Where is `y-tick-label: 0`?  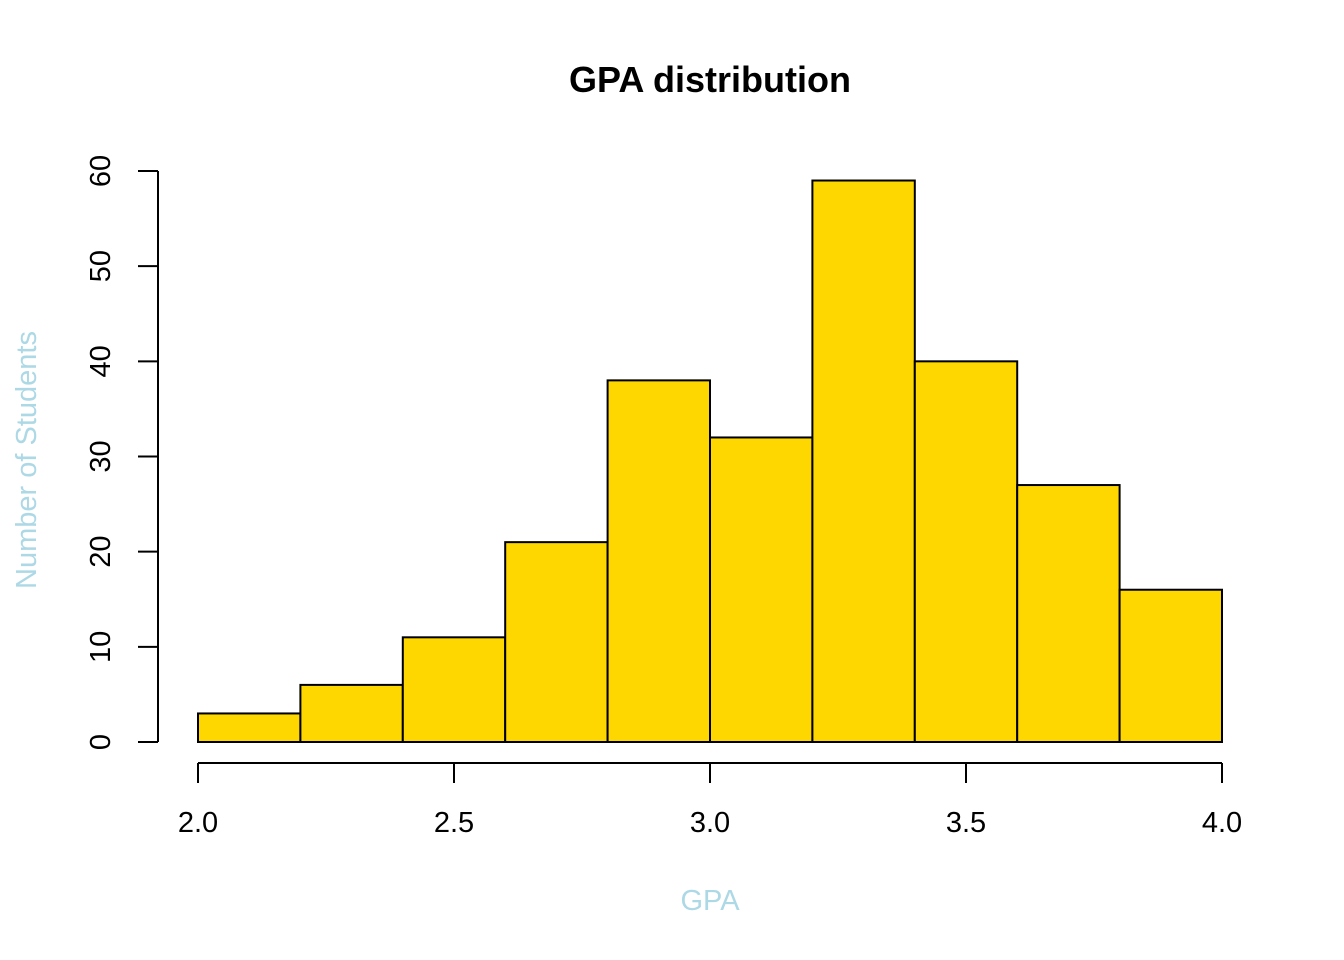 y-tick-label: 0 is located at coordinates (101, 742).